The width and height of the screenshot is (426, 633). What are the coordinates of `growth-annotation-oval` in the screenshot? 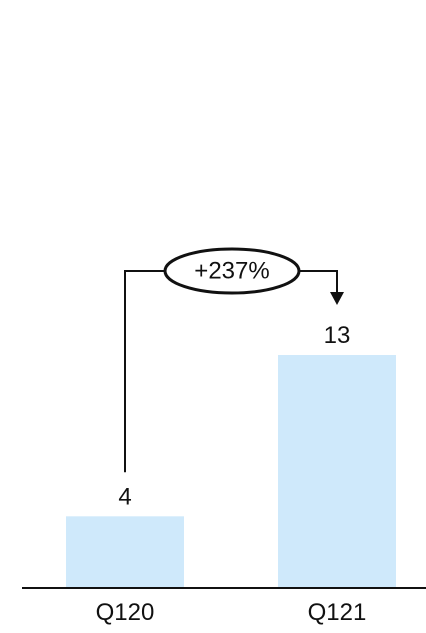 It's located at (232, 271).